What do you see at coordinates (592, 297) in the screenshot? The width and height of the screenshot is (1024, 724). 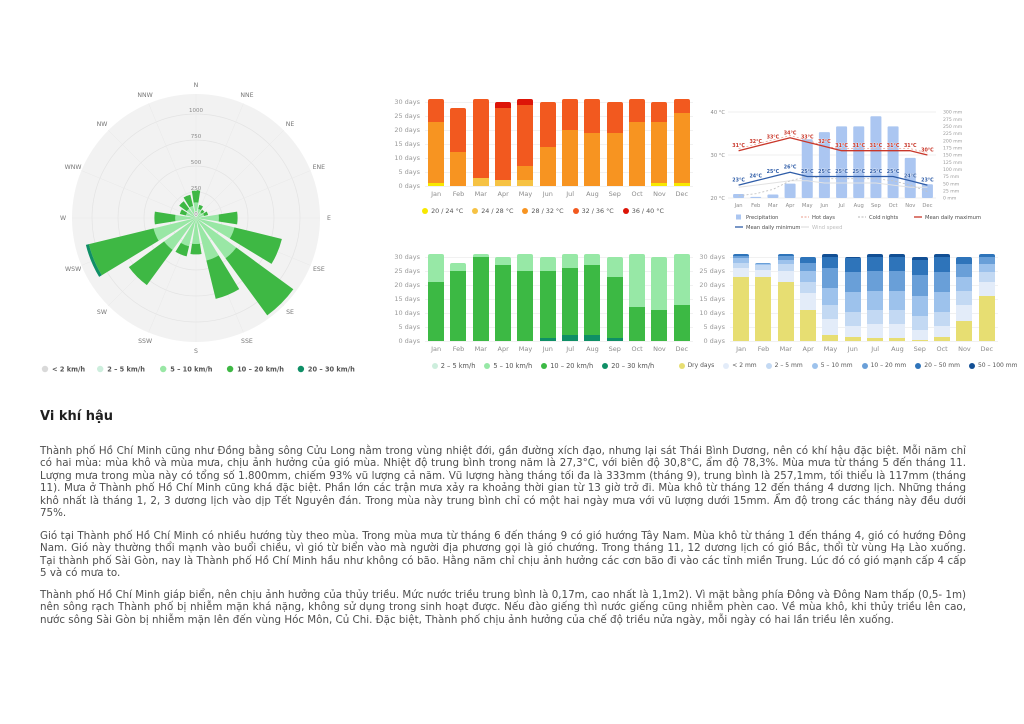 I see `bar-aug` at bounding box center [592, 297].